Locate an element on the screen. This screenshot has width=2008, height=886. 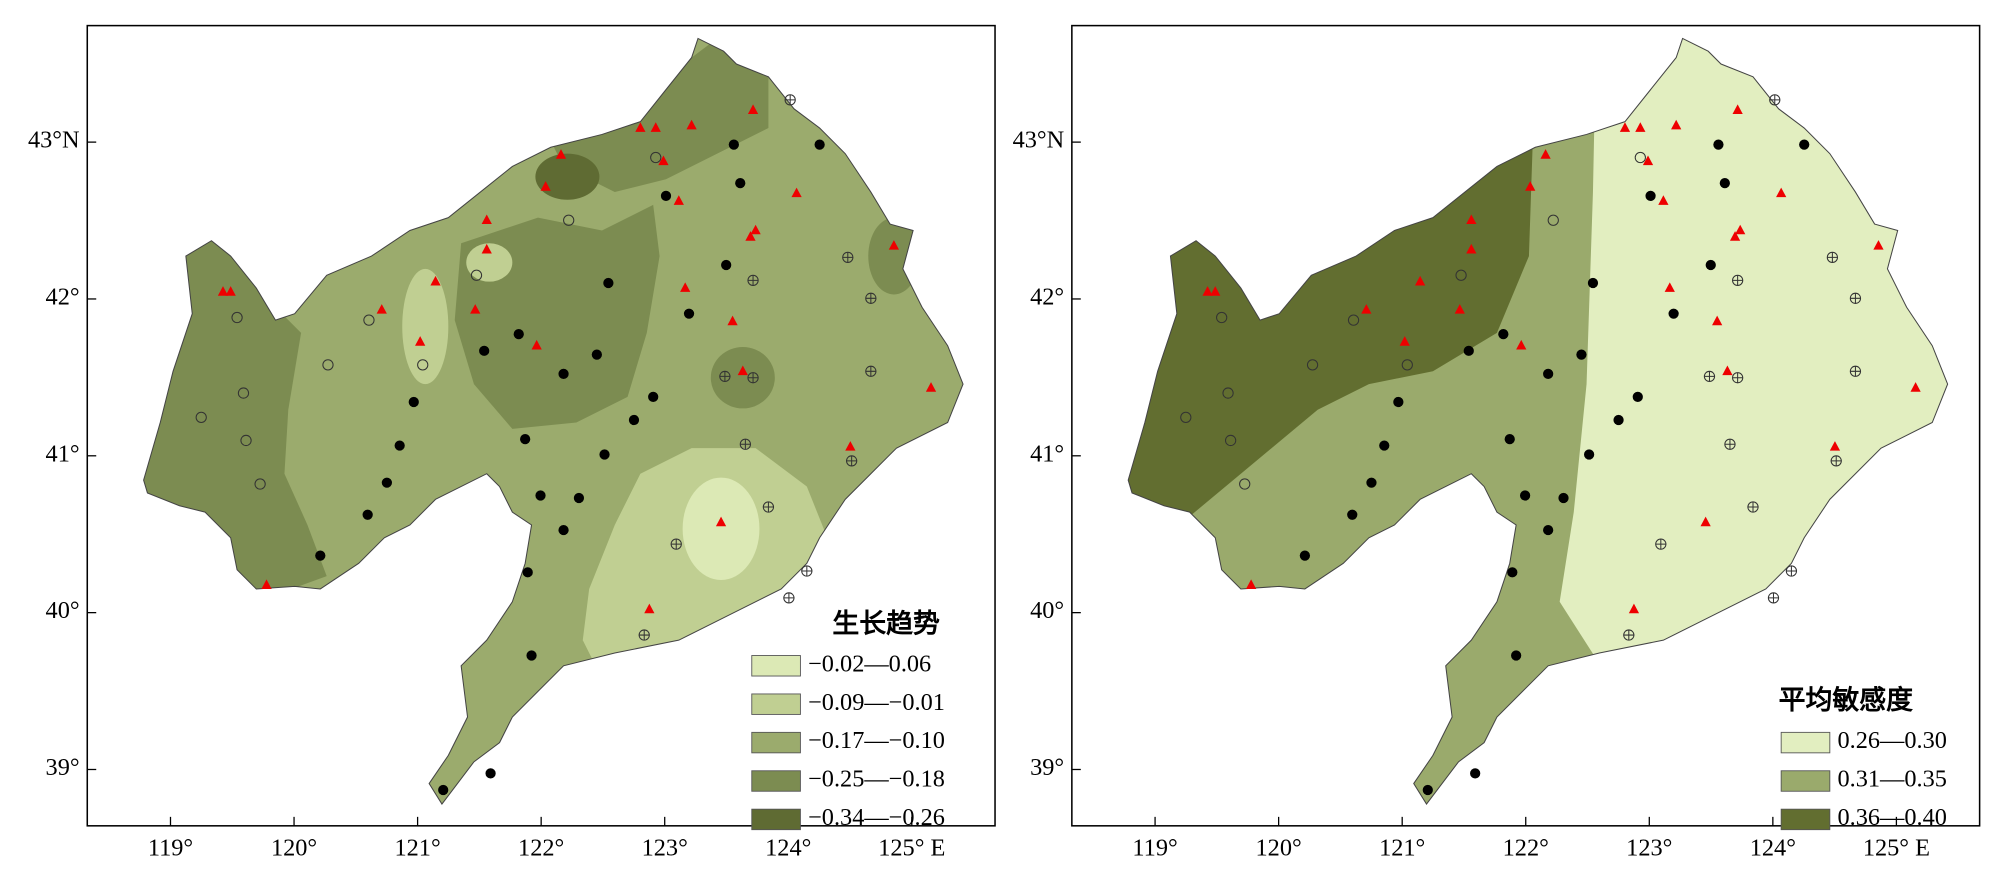
x-tick-label: 123° is located at coordinates (1649, 848).